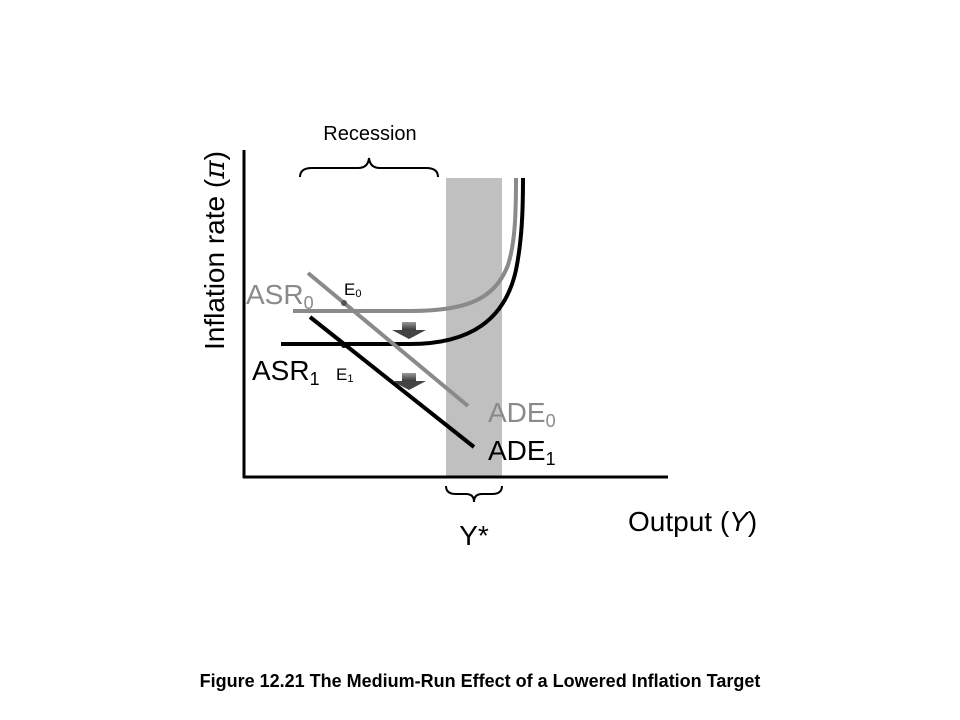  I want to click on recession-brace, so click(369, 167).